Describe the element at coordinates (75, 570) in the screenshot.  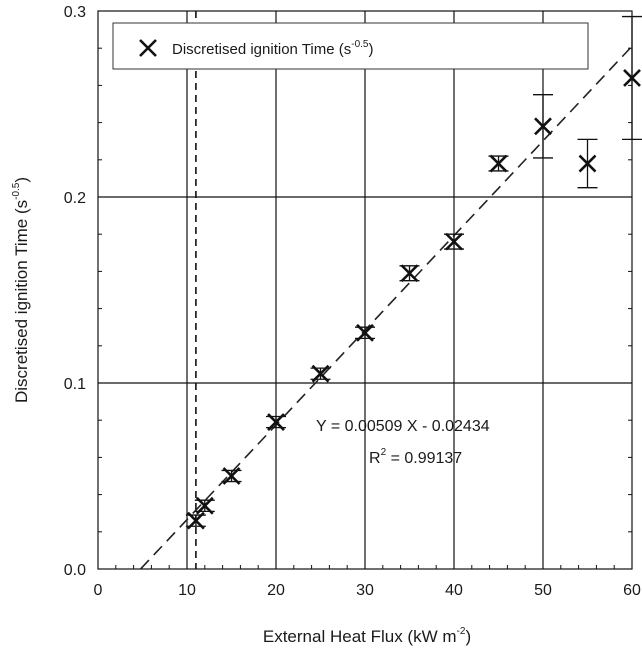
I see `y-tick-label: 0.0` at that location.